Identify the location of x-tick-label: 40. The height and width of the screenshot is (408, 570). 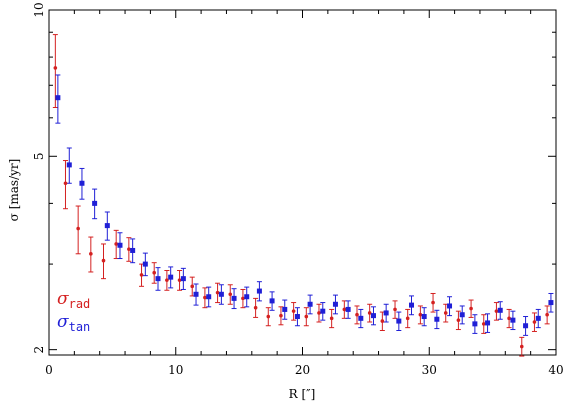
(555, 370).